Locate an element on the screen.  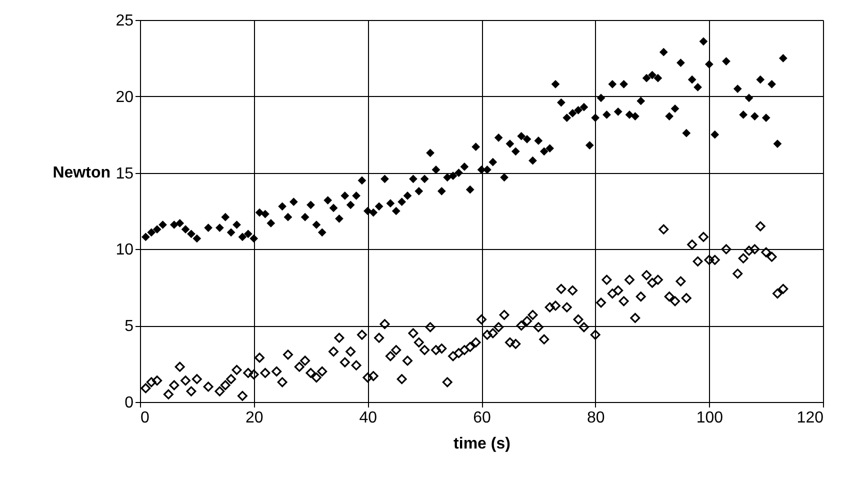
x-tick-label: 20 is located at coordinates (254, 418).